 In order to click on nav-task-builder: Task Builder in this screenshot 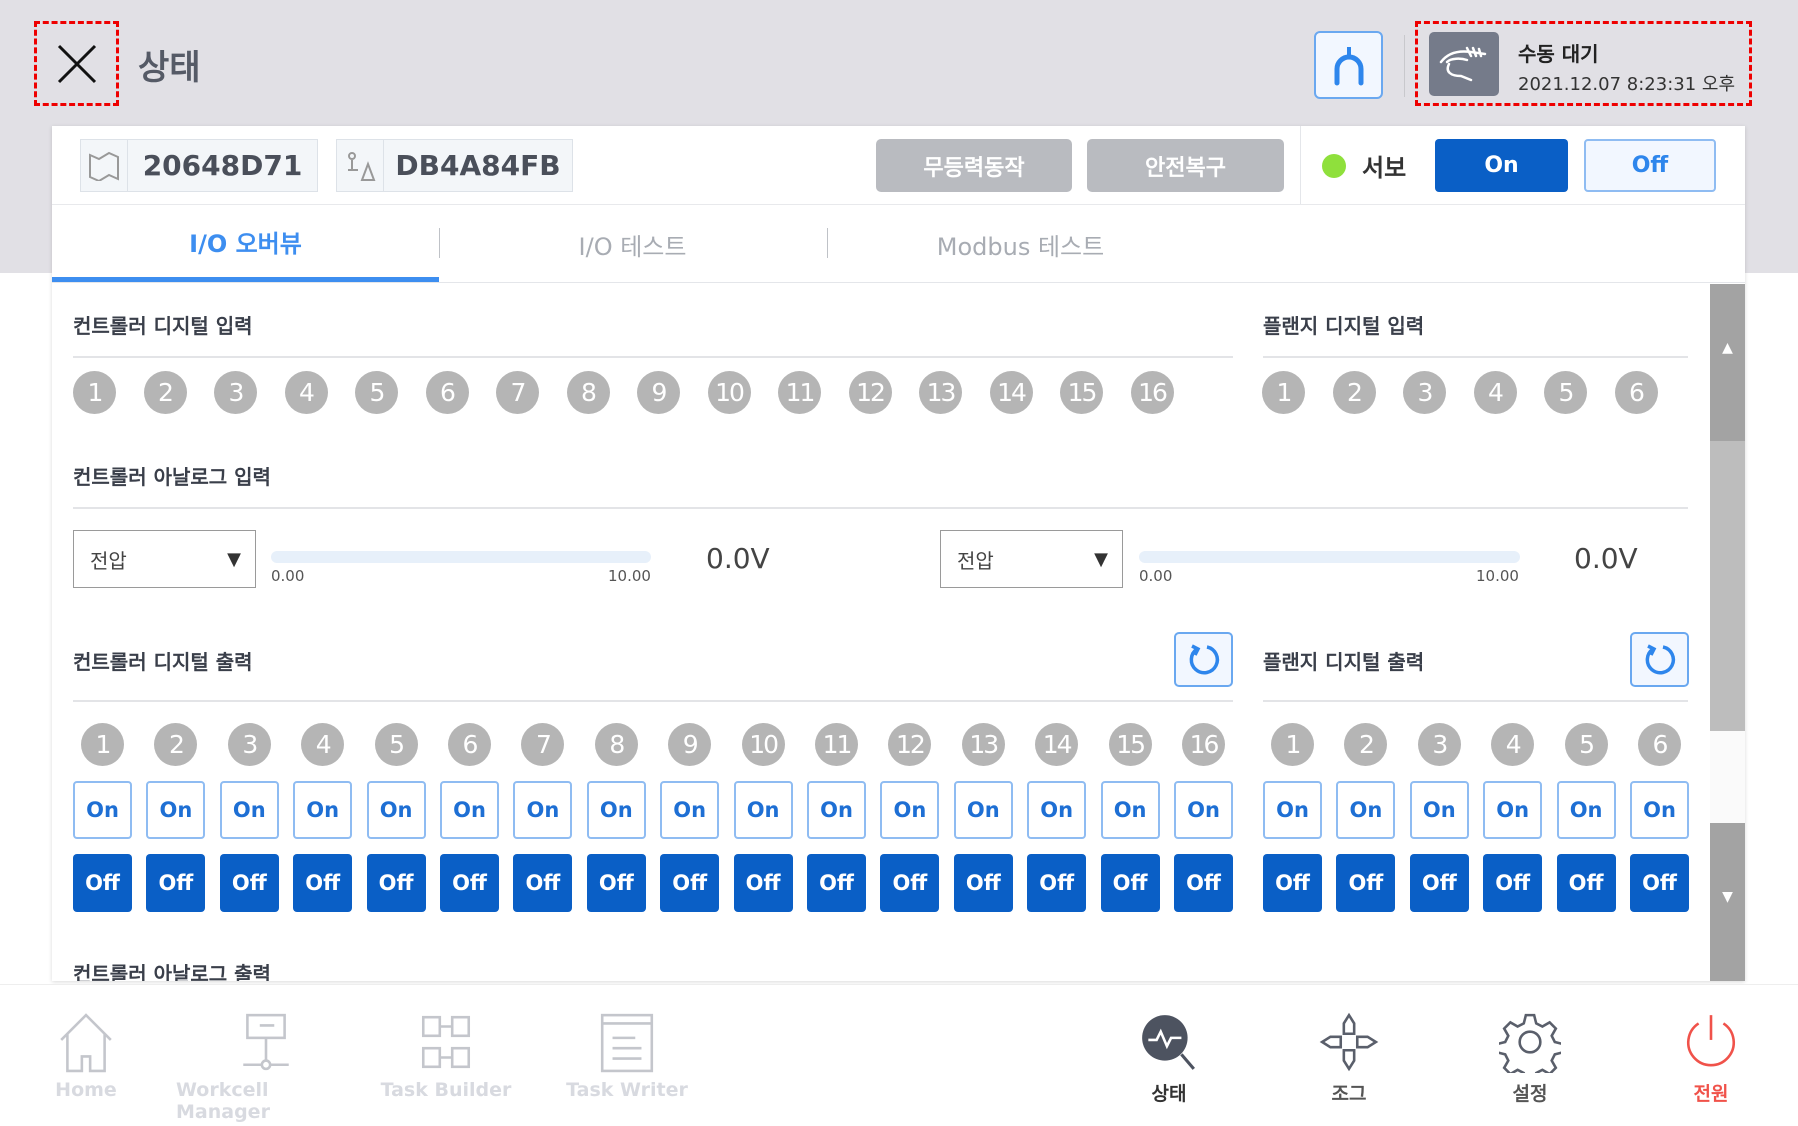, I will do `click(446, 1055)`.